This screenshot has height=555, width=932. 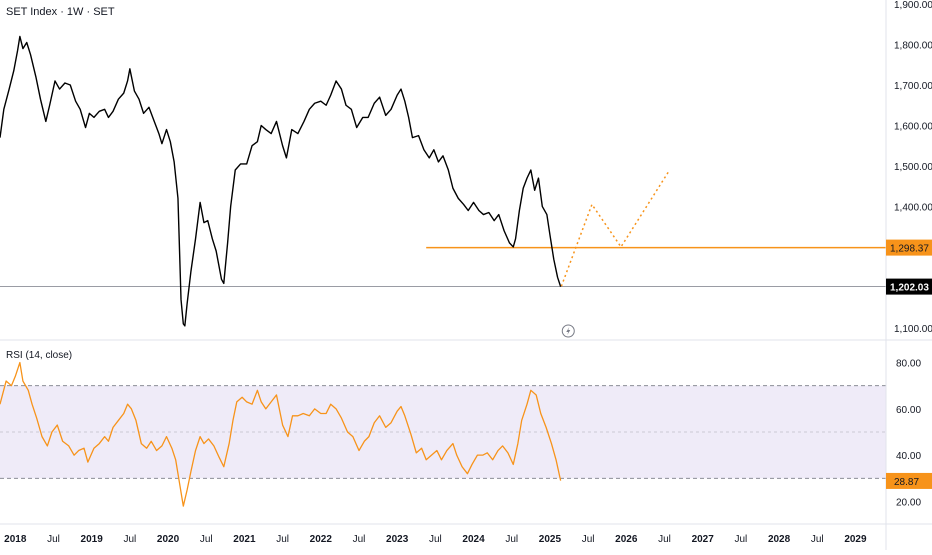 What do you see at coordinates (913, 5) in the screenshot?
I see `price-tick-label: 1,900.00` at bounding box center [913, 5].